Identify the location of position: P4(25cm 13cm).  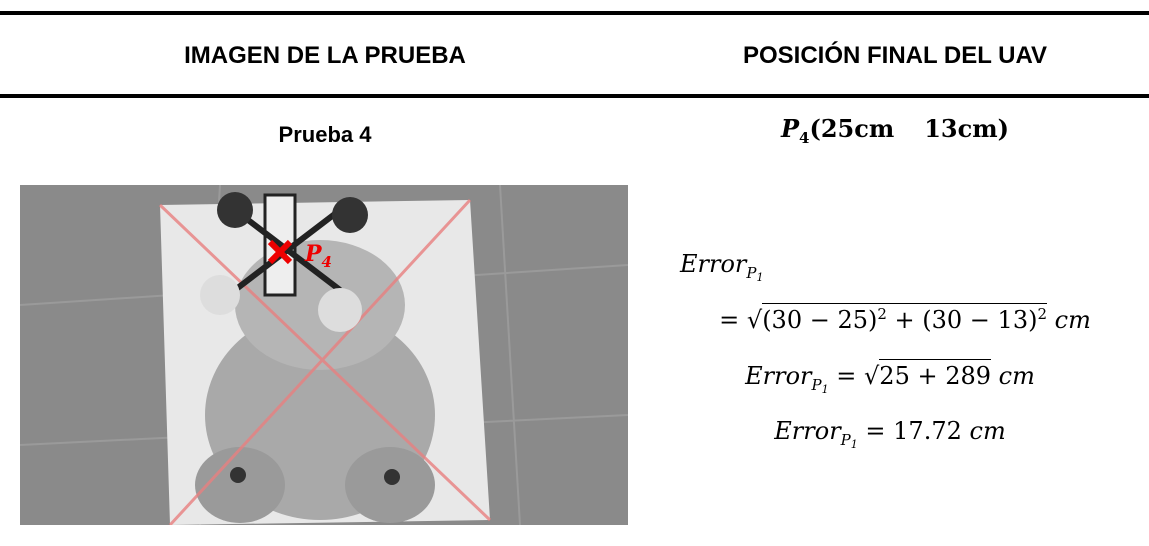
(895, 130).